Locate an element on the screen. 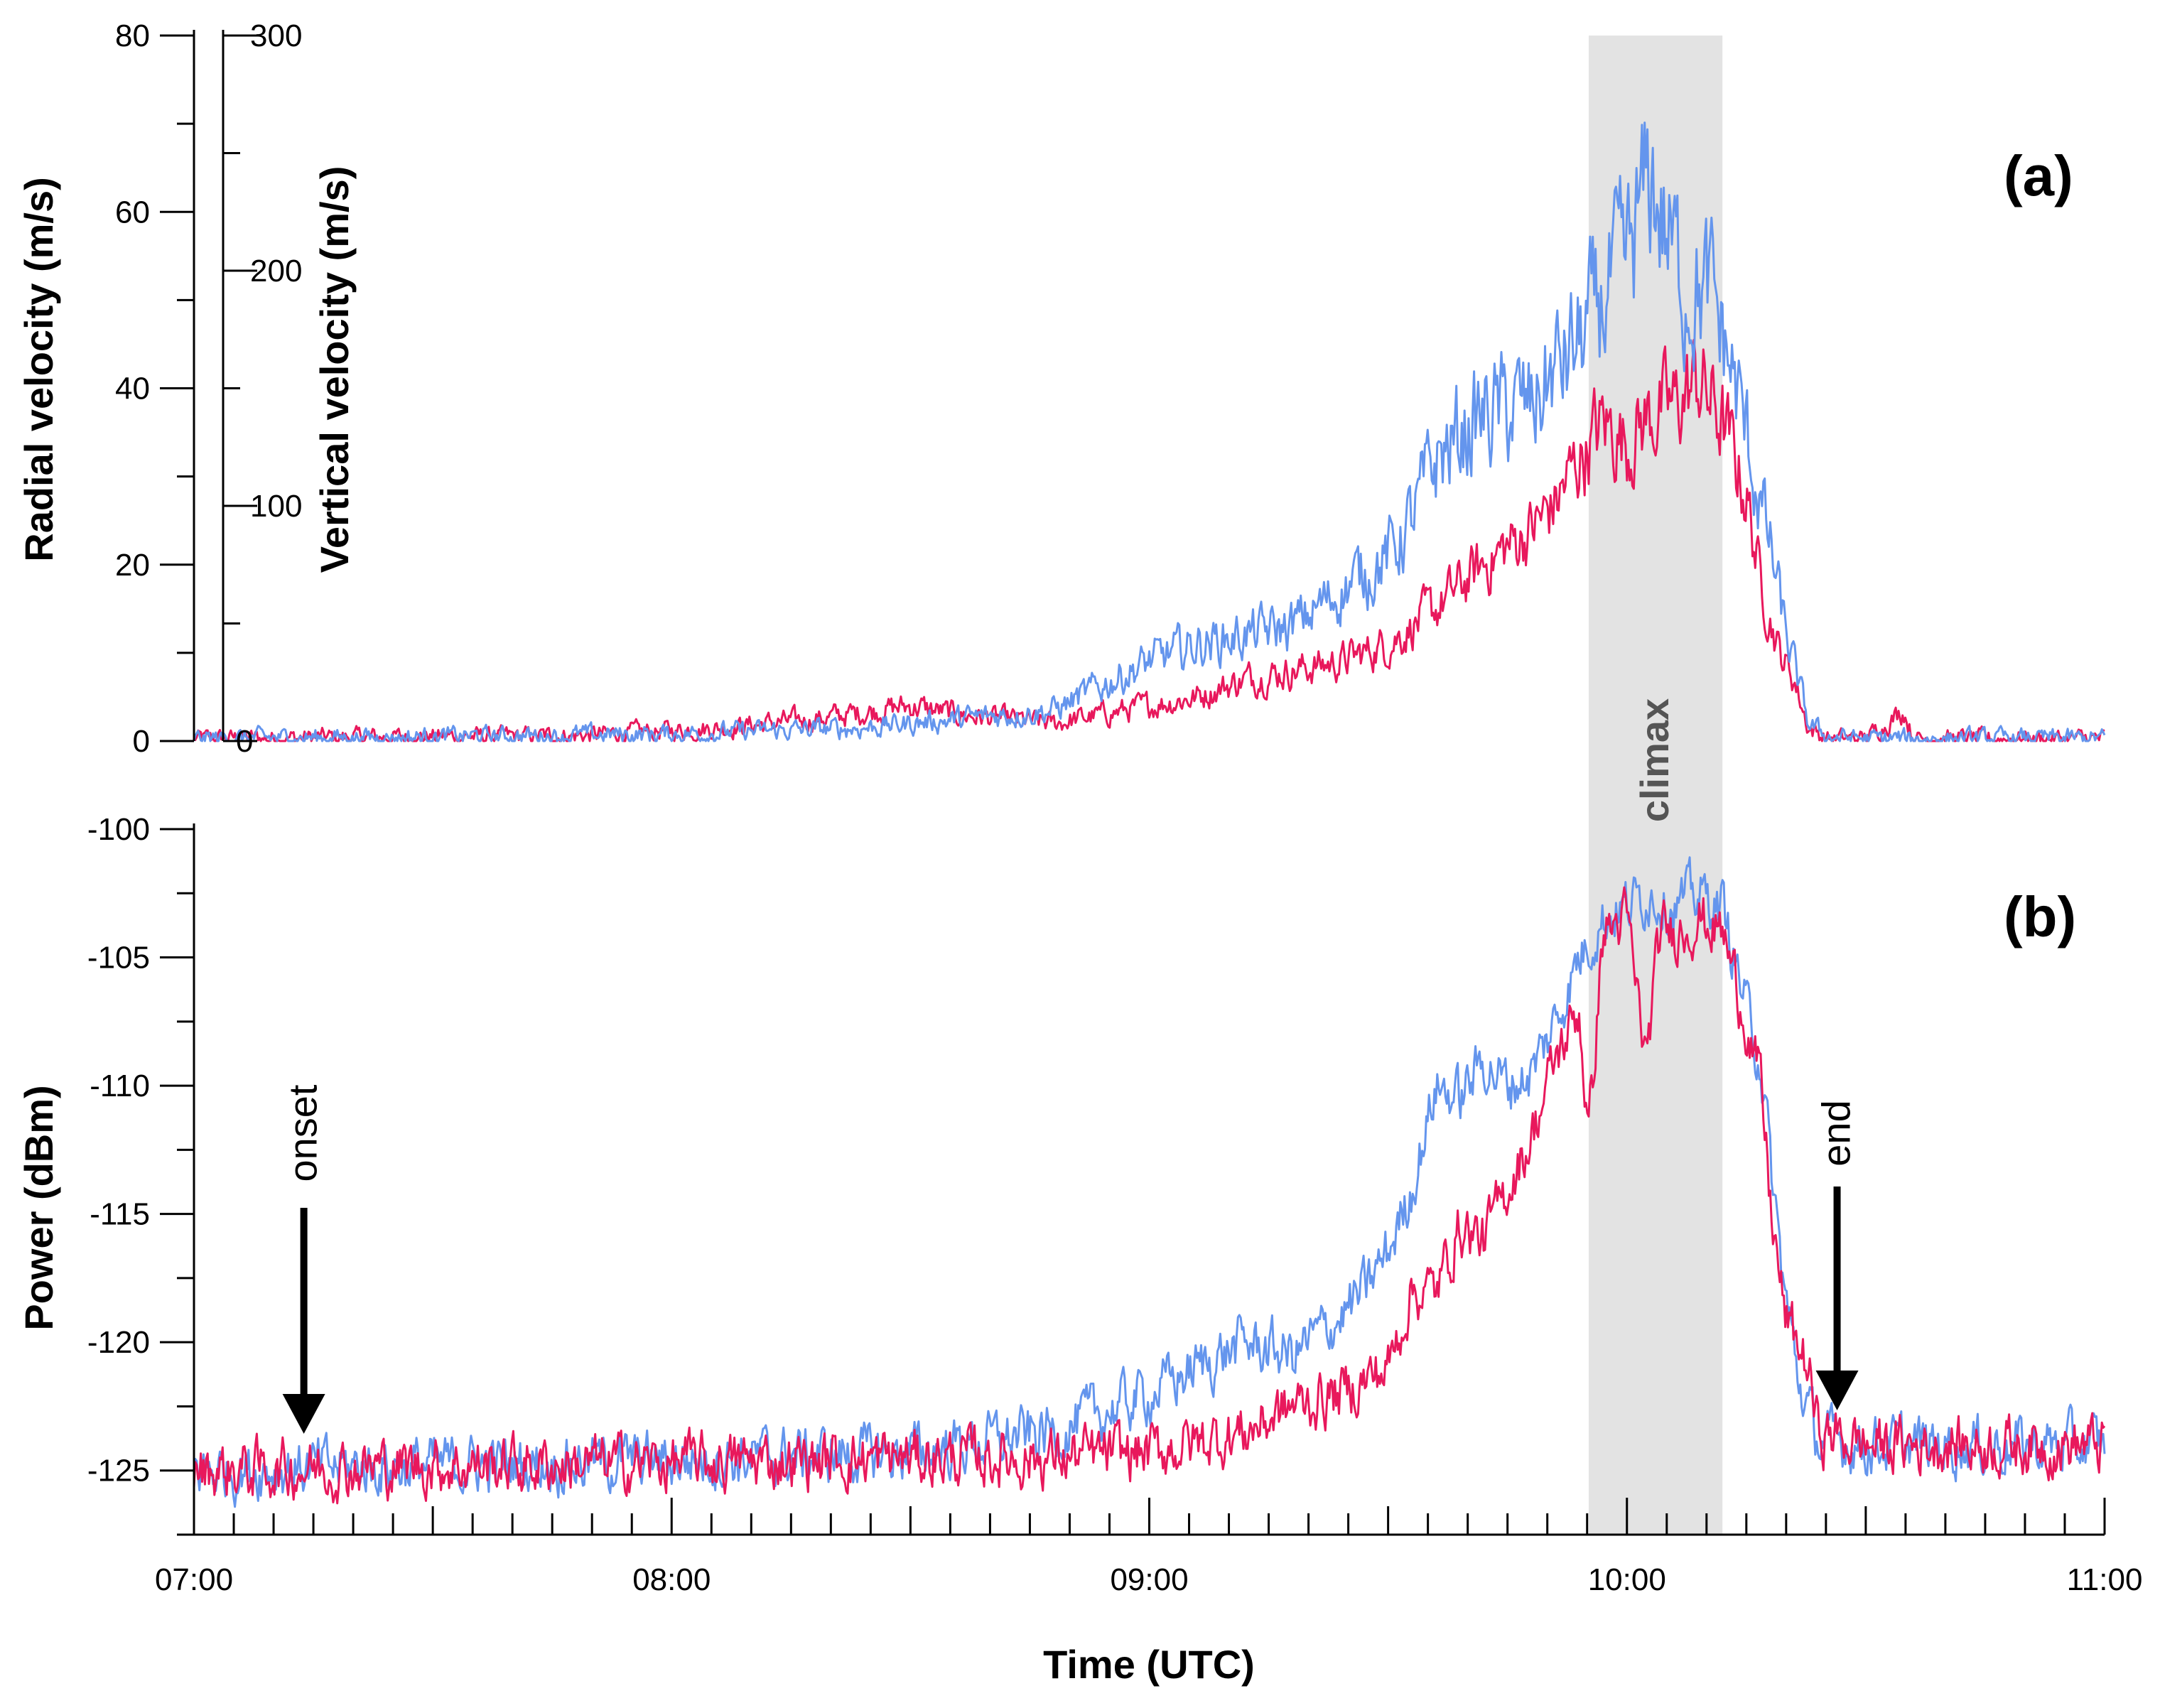  panel-label-b: (b) is located at coordinates (2040, 917).